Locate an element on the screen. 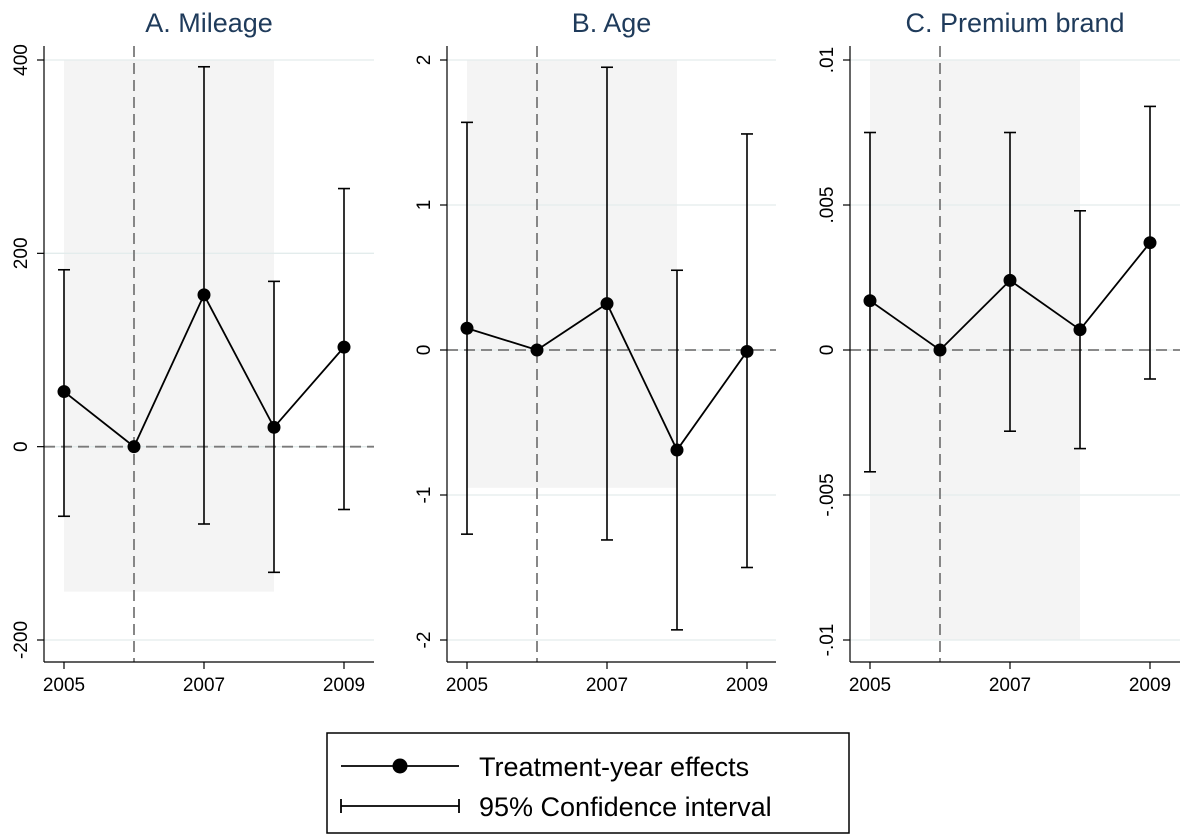 This screenshot has width=1184, height=835. y-tick-label: .01 is located at coordinates (827, 60).